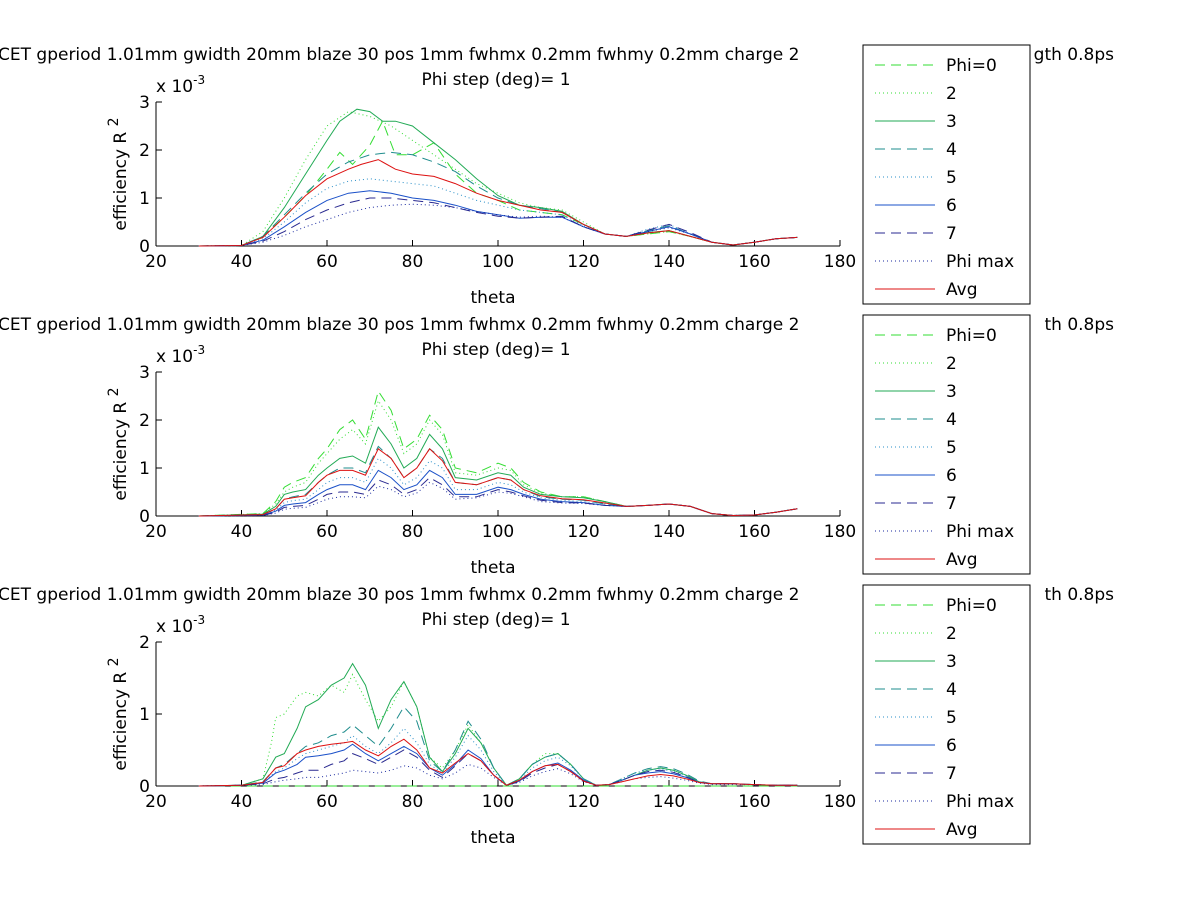 Image resolution: width=1200 pixels, height=901 pixels. I want to click on chart-title-tail: gth 0.8ps, so click(1074, 55).